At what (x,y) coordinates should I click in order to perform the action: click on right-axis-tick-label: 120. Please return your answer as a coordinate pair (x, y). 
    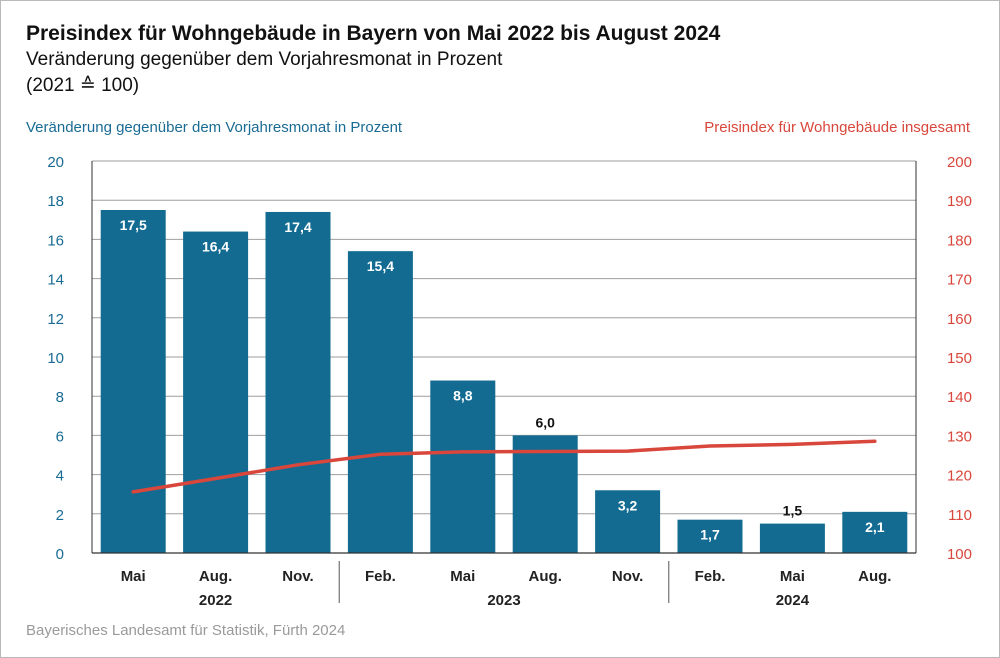
    Looking at the image, I should click on (959, 476).